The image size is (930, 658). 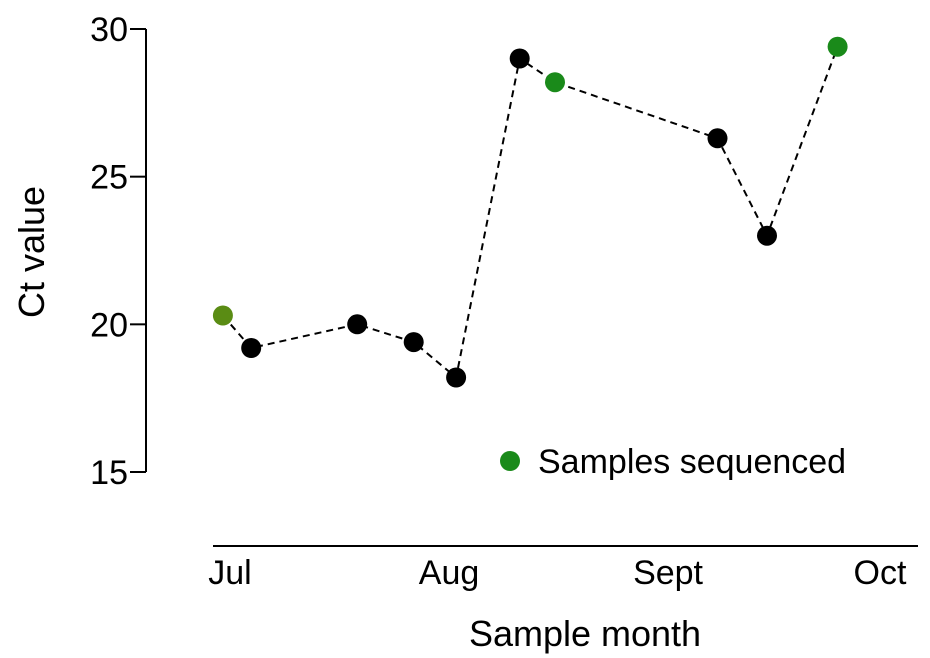 I want to click on legend: Samples sequenced, so click(x=673, y=462).